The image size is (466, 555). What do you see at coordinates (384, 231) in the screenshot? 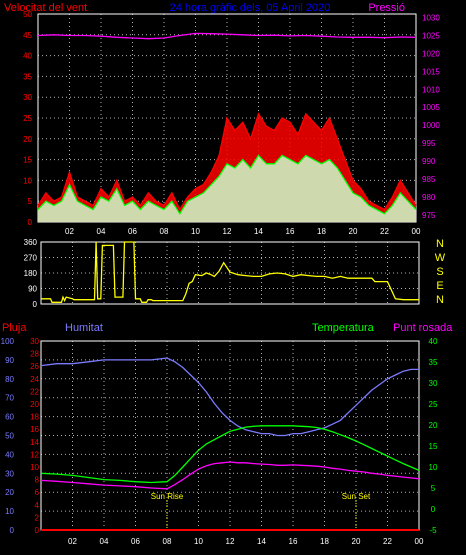
I see `wind-speed-x-tick: 22` at bounding box center [384, 231].